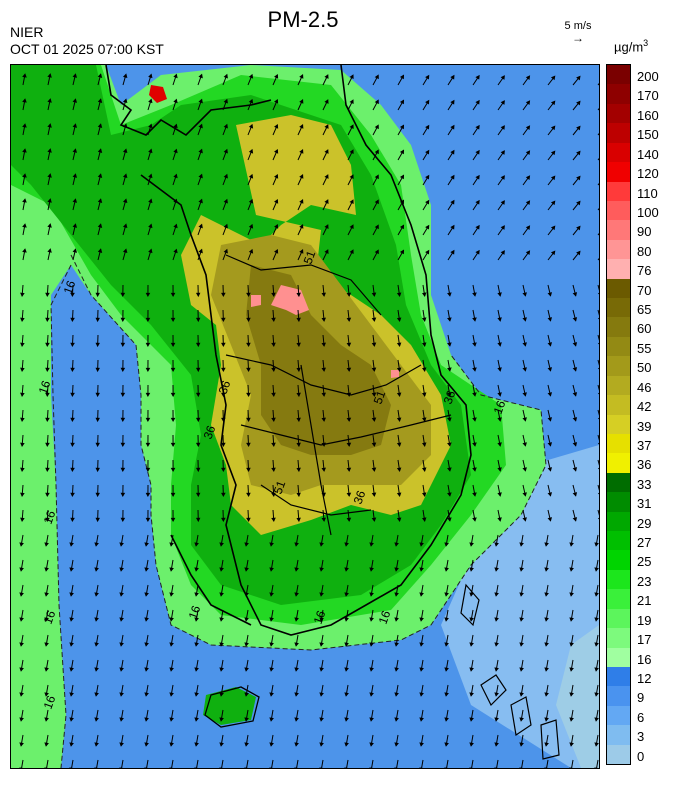 This screenshot has width=673, height=795. What do you see at coordinates (641, 698) in the screenshot?
I see `legend-label: 9` at bounding box center [641, 698].